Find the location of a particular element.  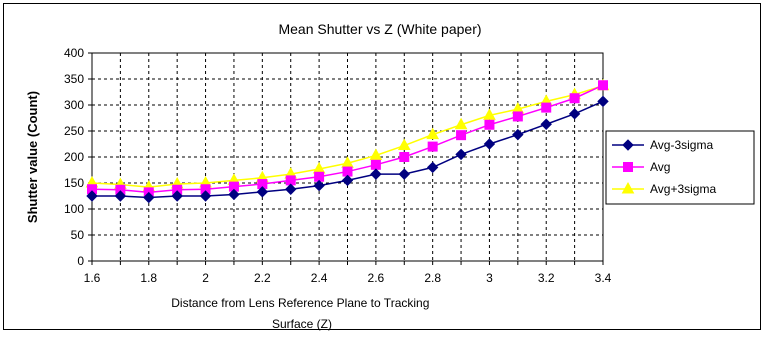

y-tick-label: 50 is located at coordinates (78, 235).